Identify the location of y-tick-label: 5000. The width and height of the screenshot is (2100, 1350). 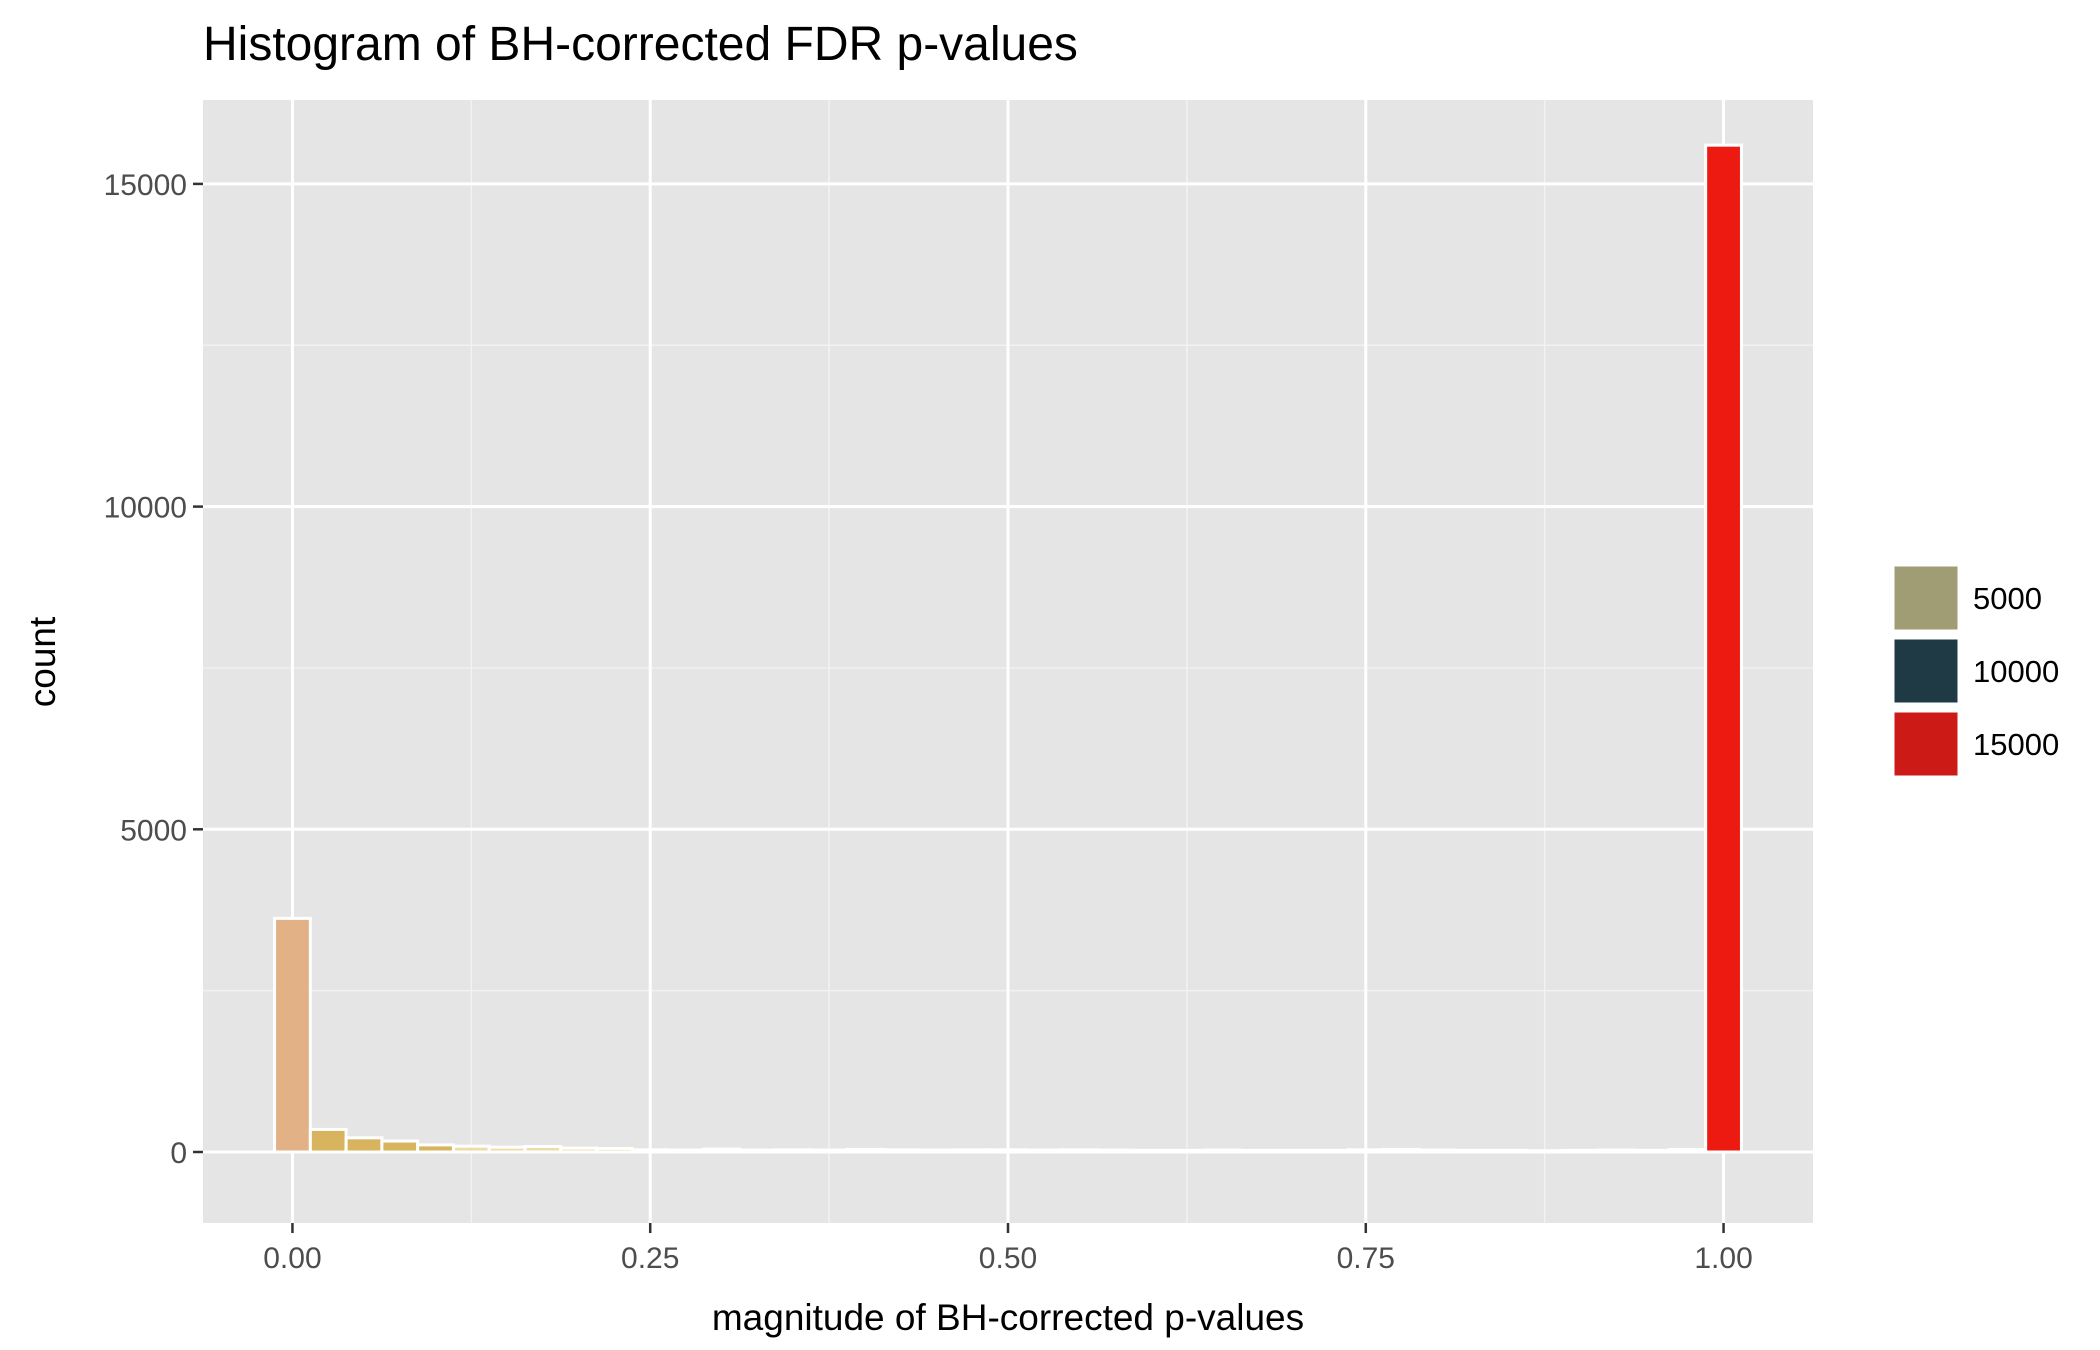
(153, 830).